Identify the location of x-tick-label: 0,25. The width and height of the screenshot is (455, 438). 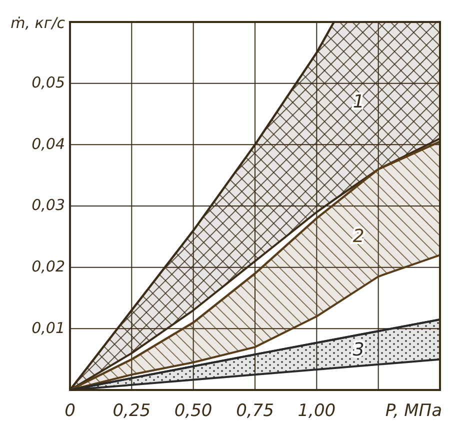
(131, 411).